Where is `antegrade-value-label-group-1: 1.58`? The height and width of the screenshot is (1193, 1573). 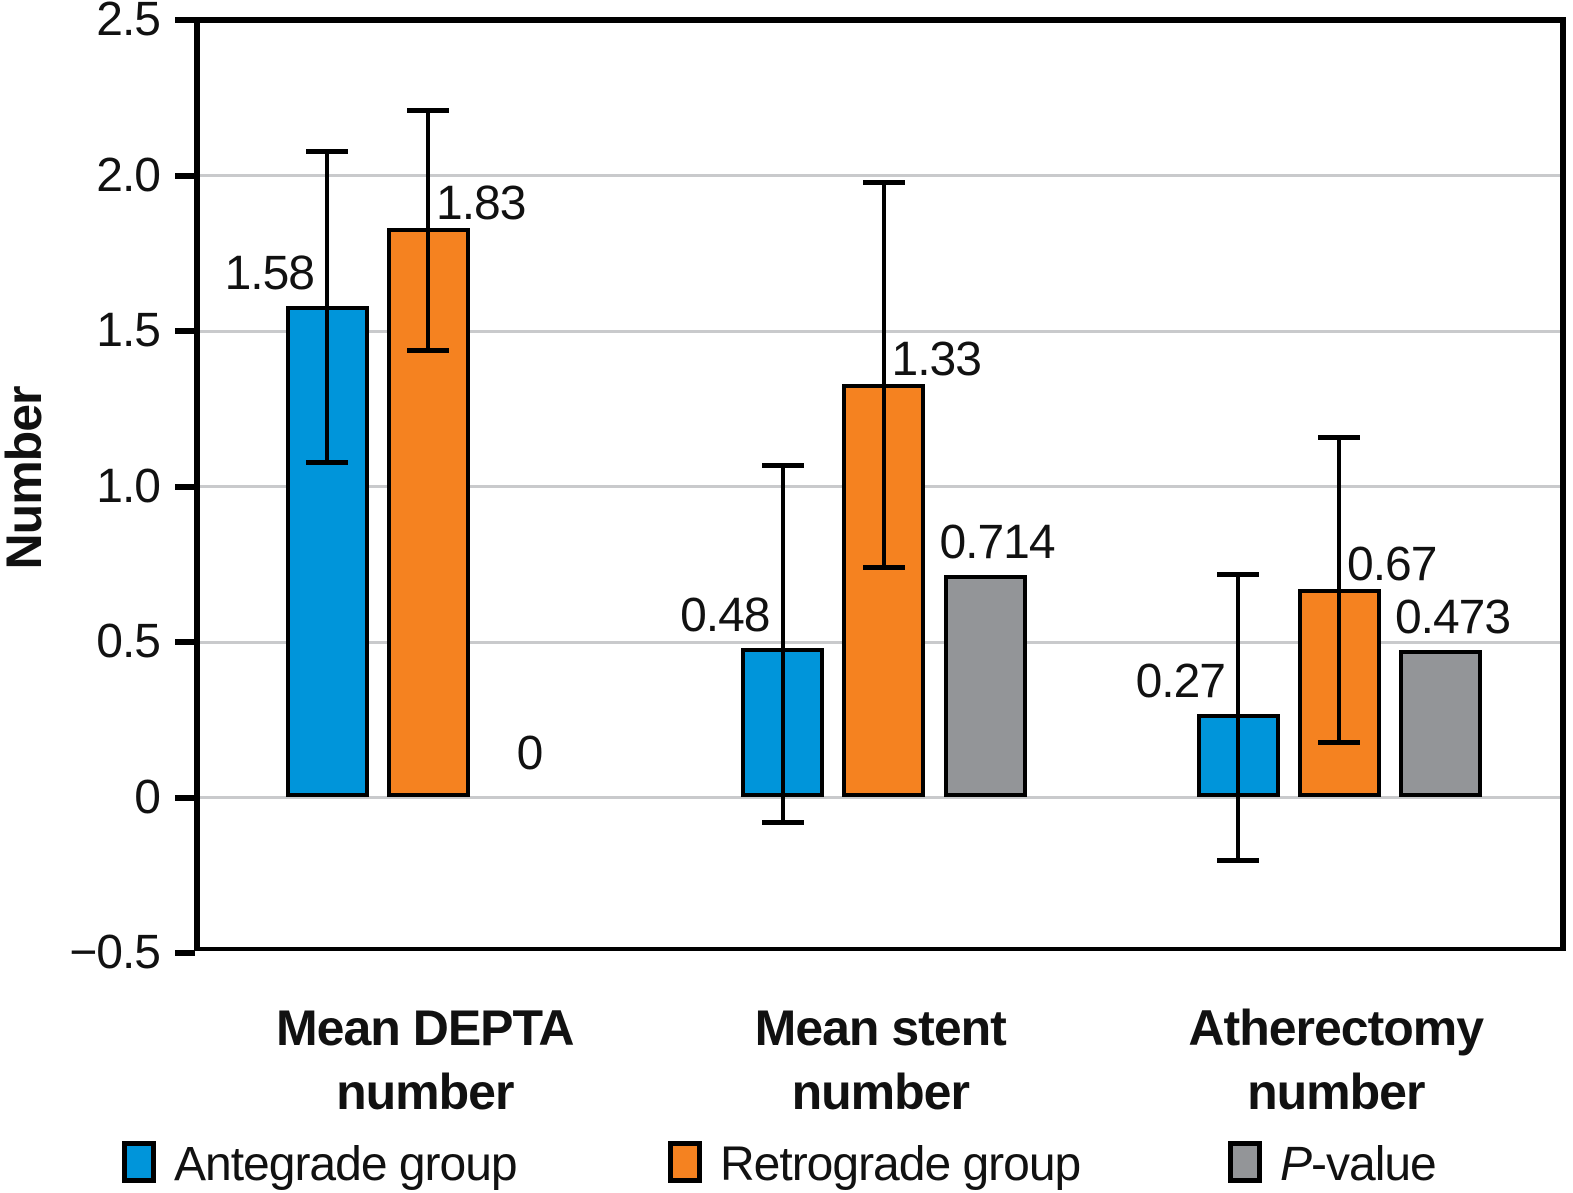 antegrade-value-label-group-1: 1.58 is located at coordinates (269, 274).